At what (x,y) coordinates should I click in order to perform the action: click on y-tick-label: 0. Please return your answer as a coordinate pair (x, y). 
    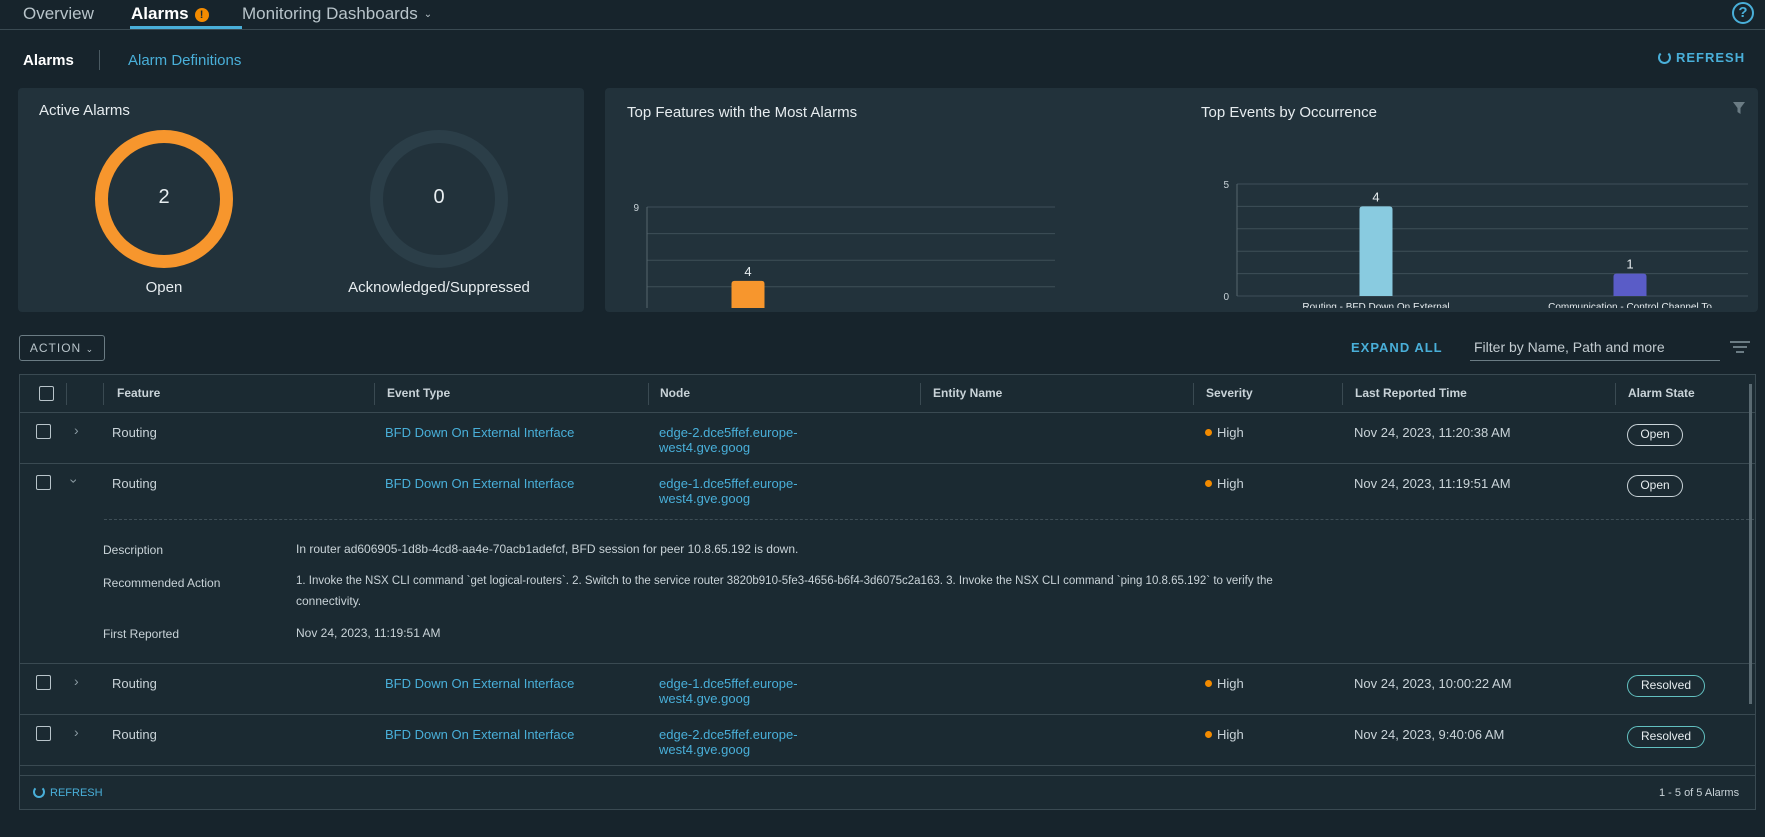
    Looking at the image, I should click on (1226, 297).